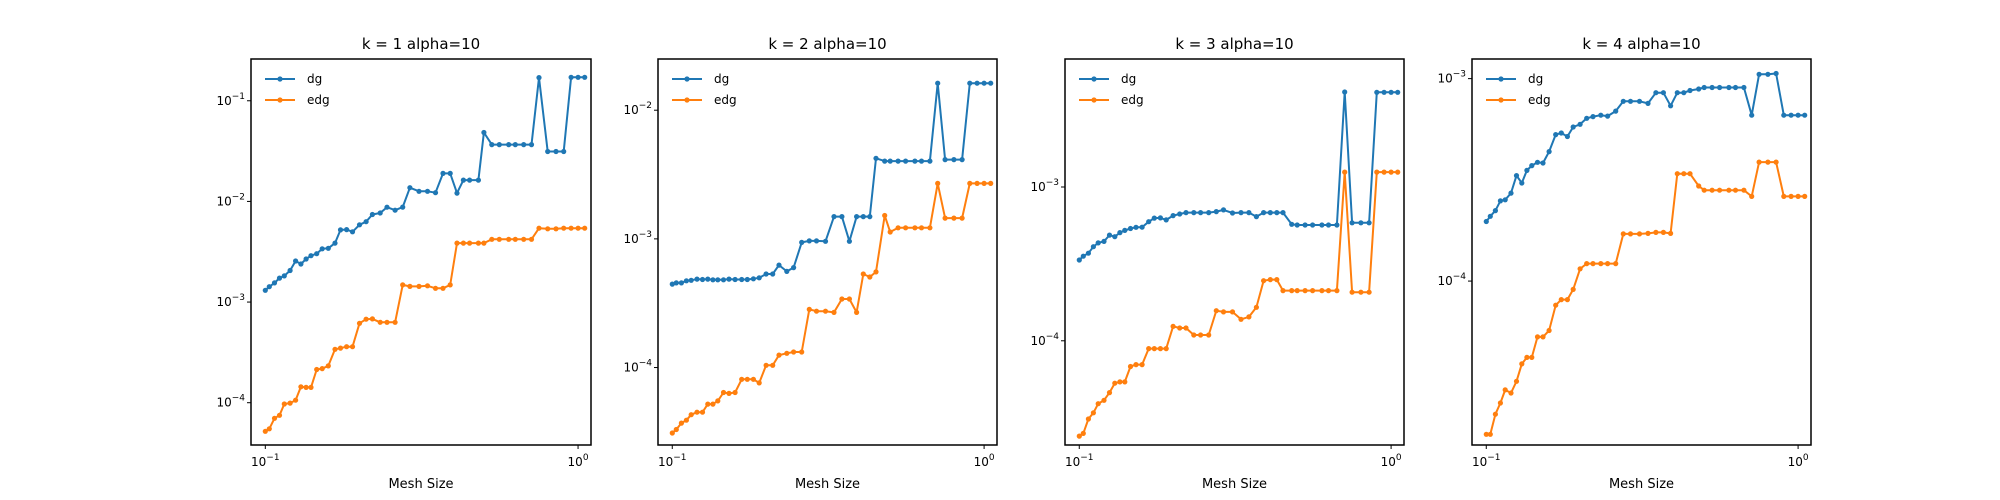  I want to click on y-tick-label: 10−4, so click(230, 402).